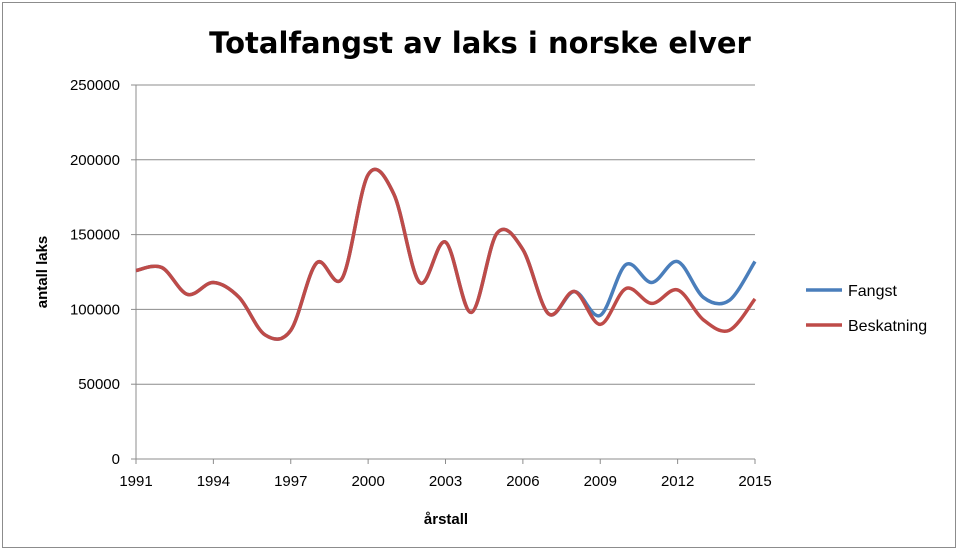 The height and width of the screenshot is (552, 960). I want to click on y-tick-label: 150000, so click(95, 235).